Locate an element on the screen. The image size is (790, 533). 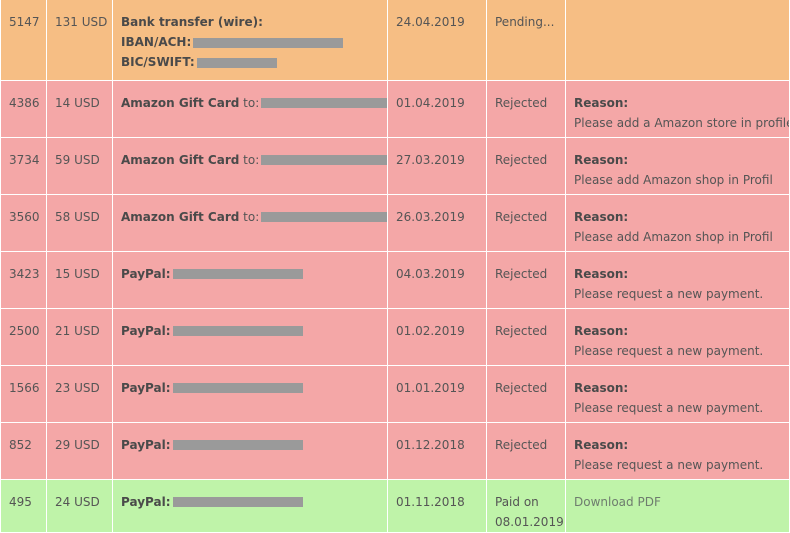
payout-amount: 58 USD is located at coordinates (79, 223).